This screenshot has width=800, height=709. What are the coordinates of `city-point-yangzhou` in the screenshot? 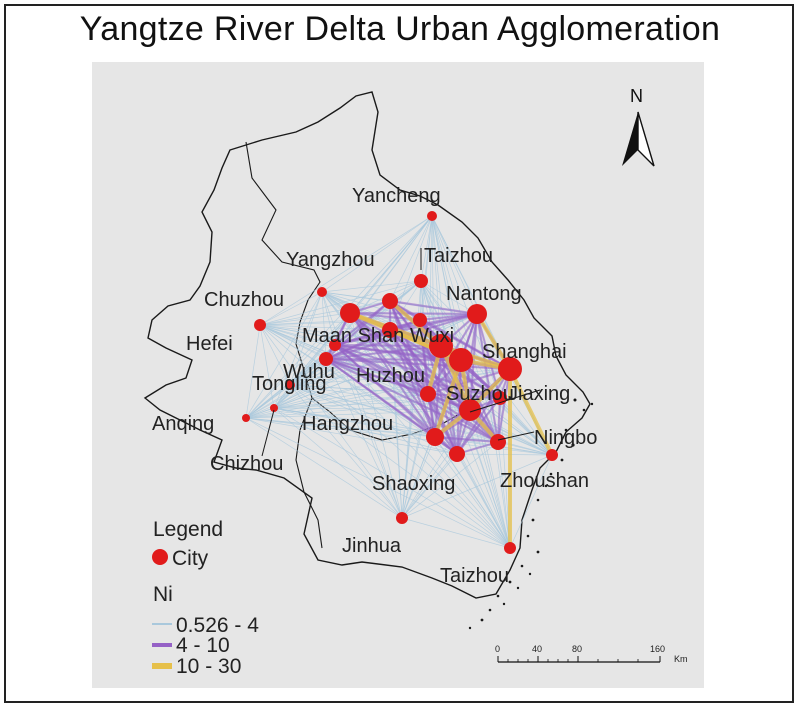 It's located at (390, 301).